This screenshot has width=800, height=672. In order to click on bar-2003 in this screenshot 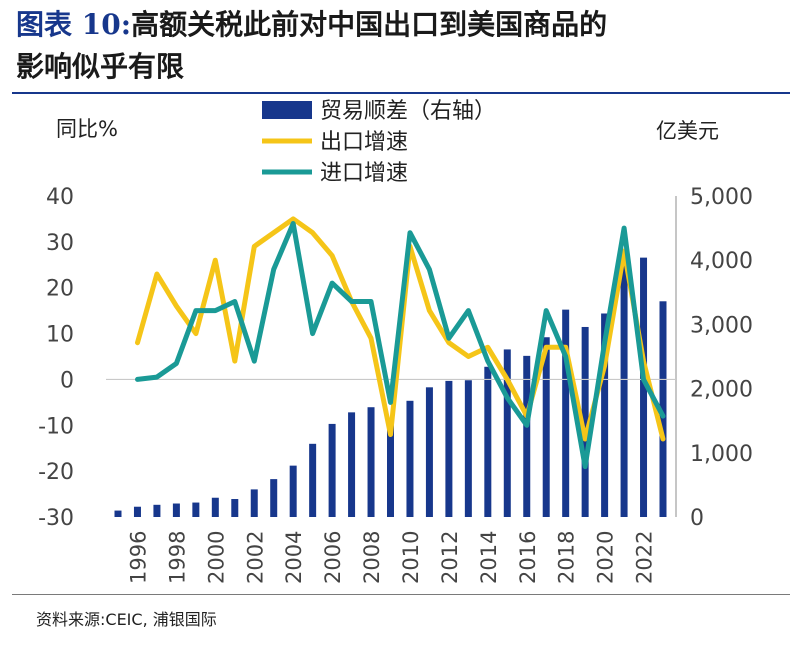, I will do `click(274, 498)`.